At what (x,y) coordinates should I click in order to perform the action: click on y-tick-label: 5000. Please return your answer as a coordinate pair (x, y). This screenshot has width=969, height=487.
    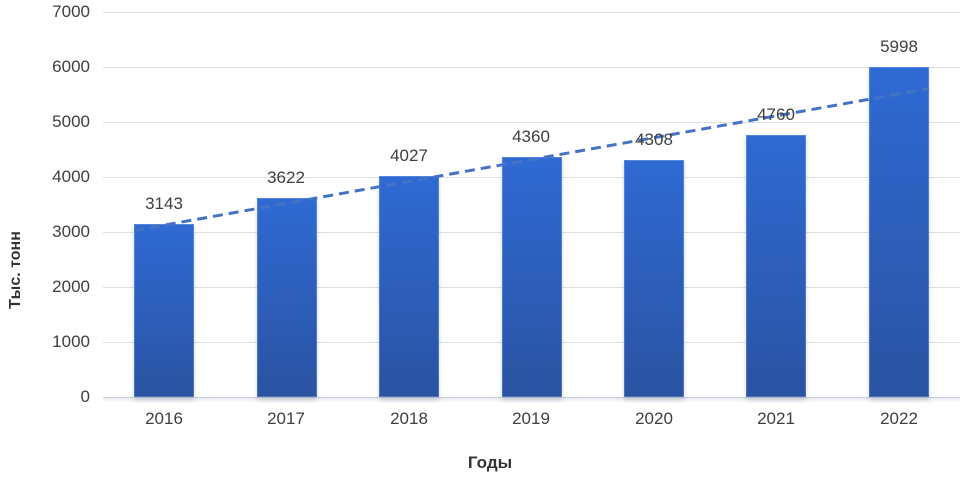
    Looking at the image, I should click on (71, 121).